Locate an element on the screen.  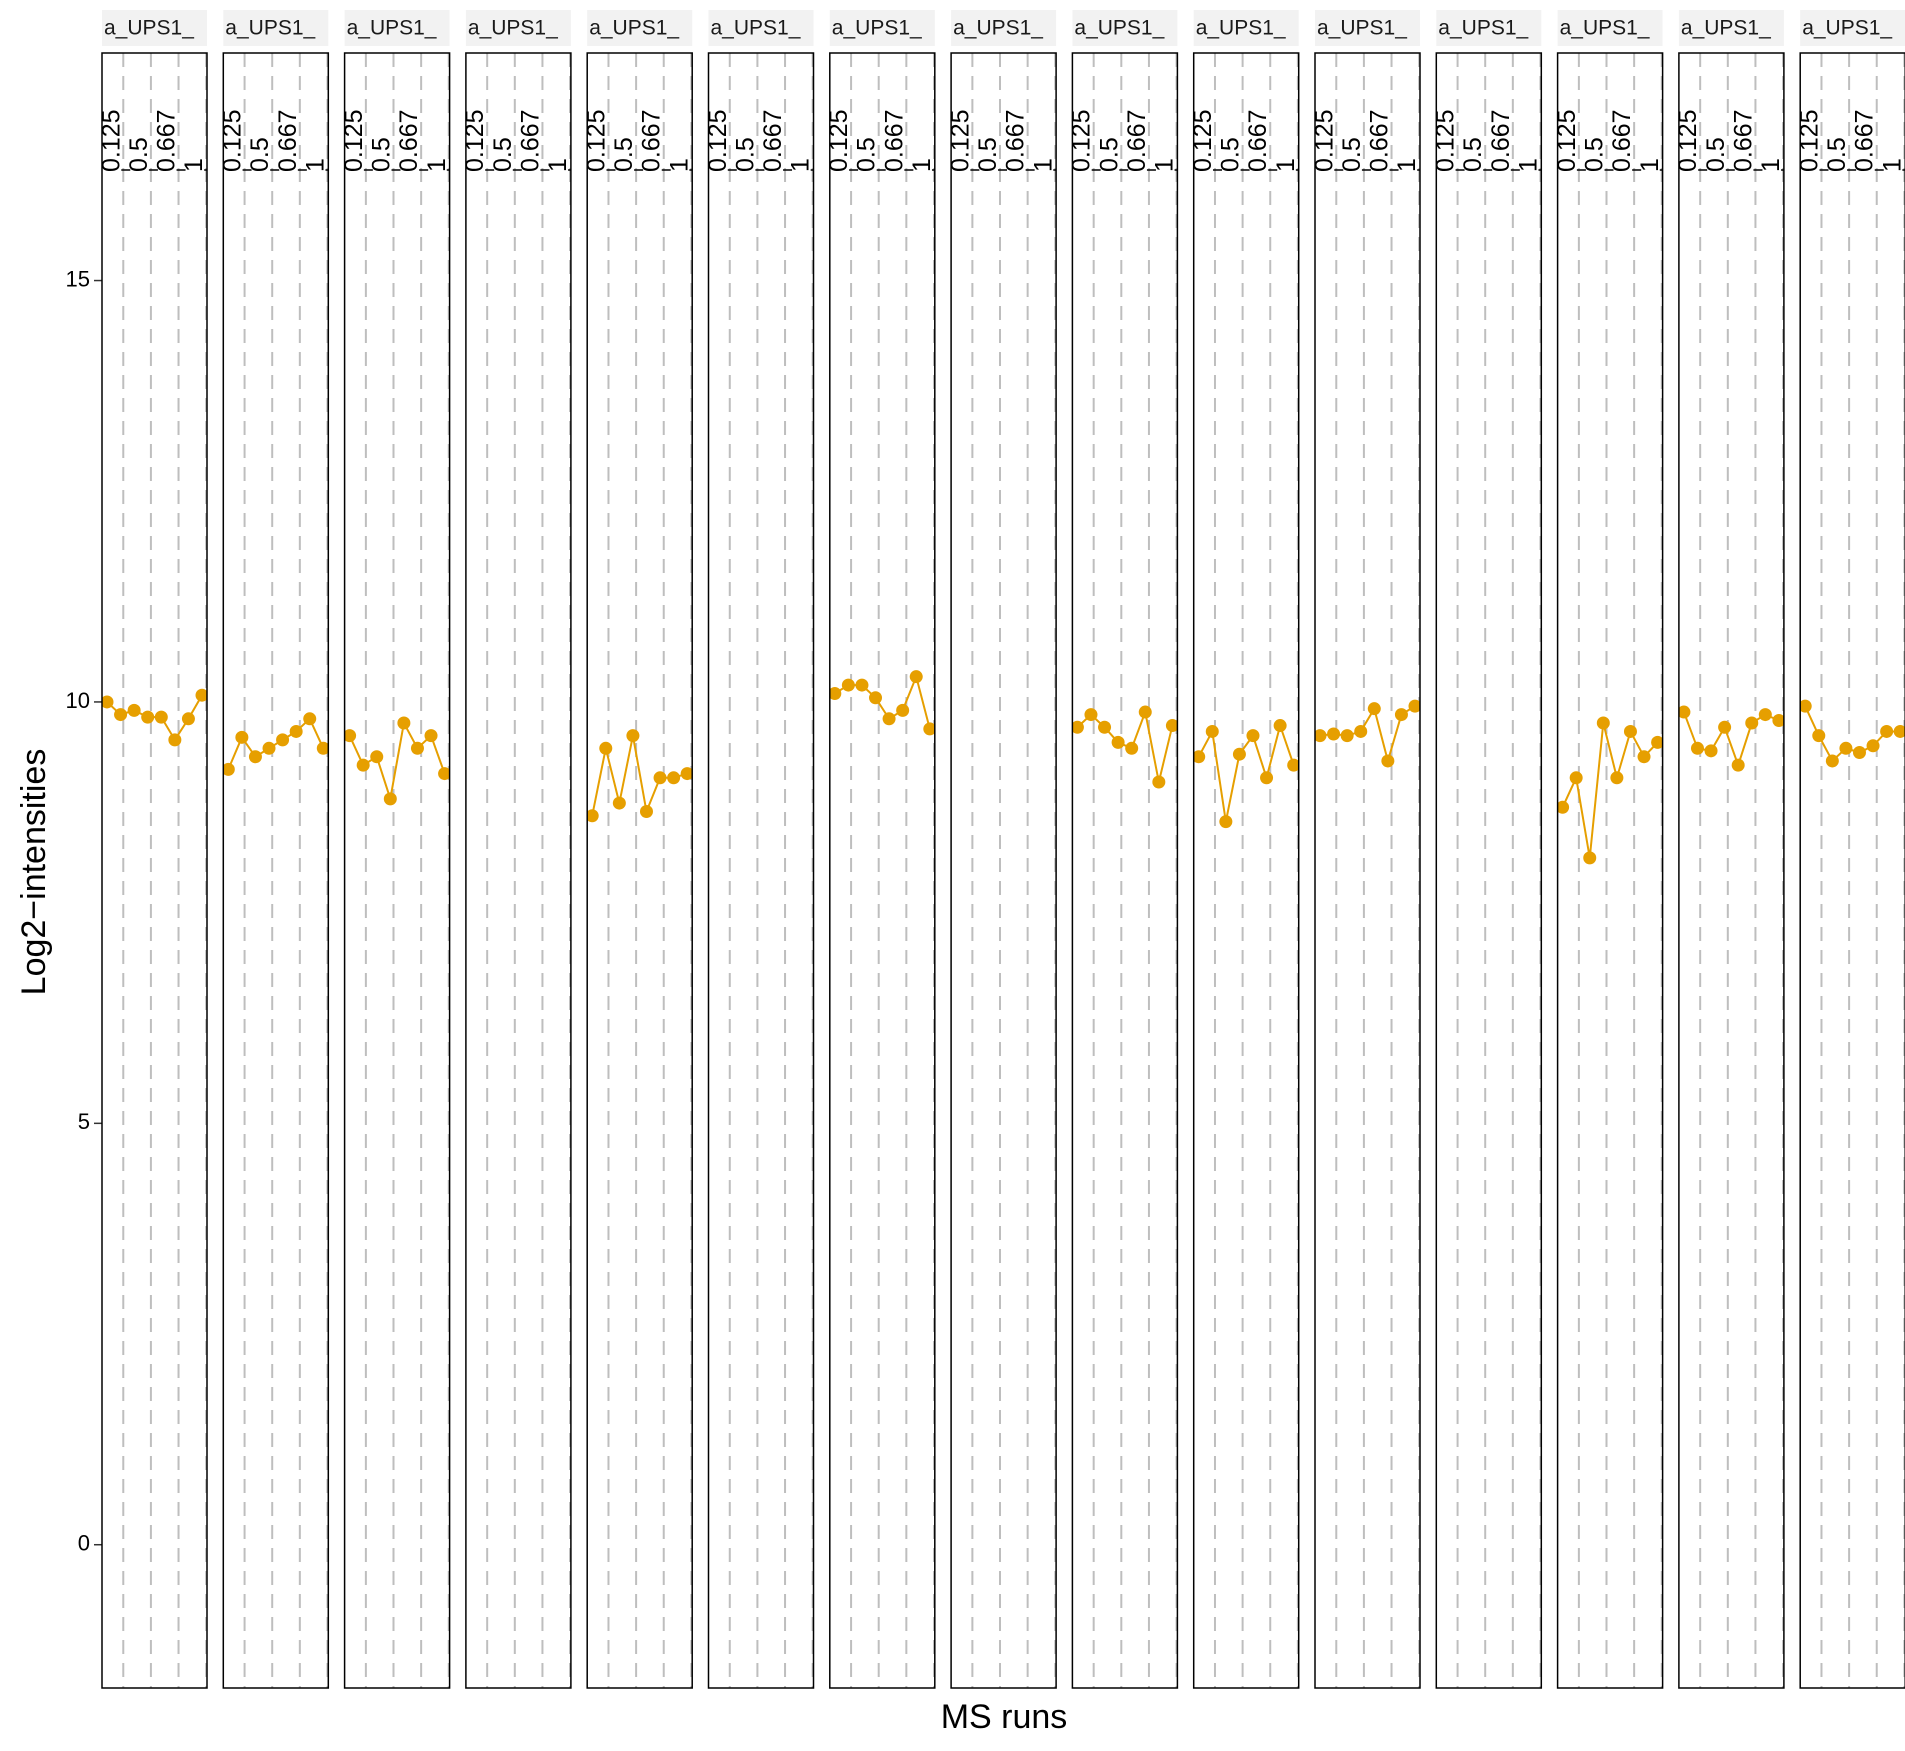
x-axis-title: MS runs is located at coordinates (1004, 1717).